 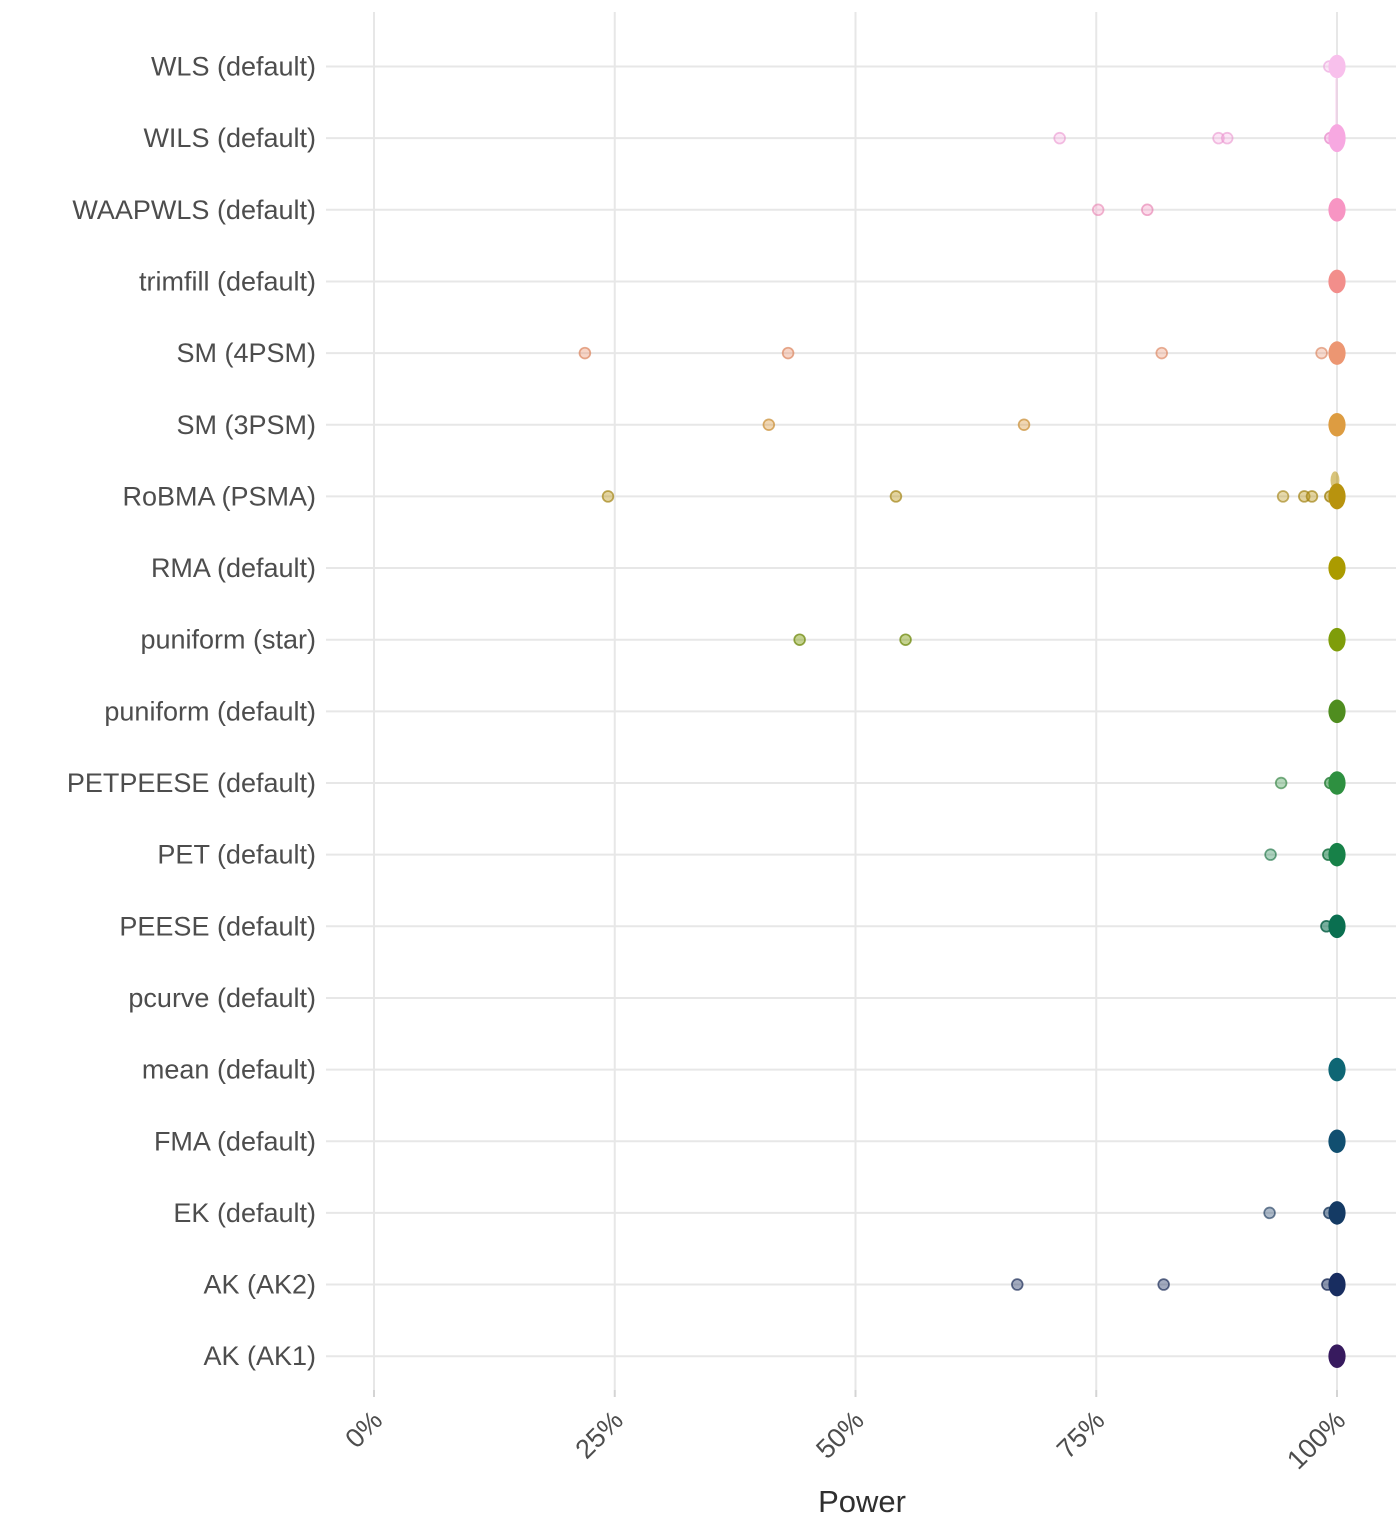 What do you see at coordinates (233, 568) in the screenshot?
I see `y-axis-label: RMA (default)` at bounding box center [233, 568].